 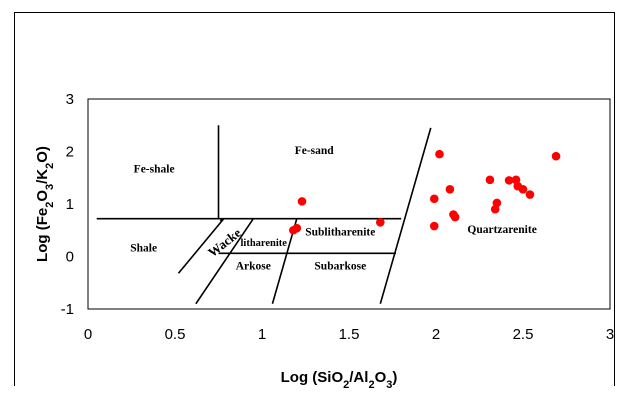 What do you see at coordinates (70, 204) in the screenshot?
I see `y-tick-label: 1` at bounding box center [70, 204].